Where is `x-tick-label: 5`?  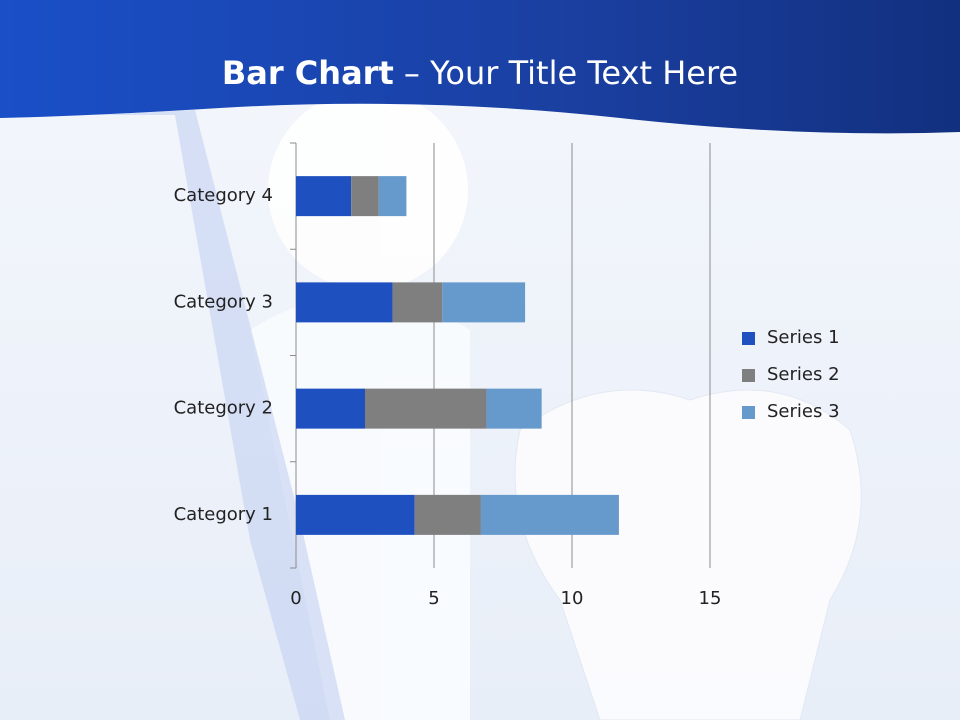 x-tick-label: 5 is located at coordinates (433, 598).